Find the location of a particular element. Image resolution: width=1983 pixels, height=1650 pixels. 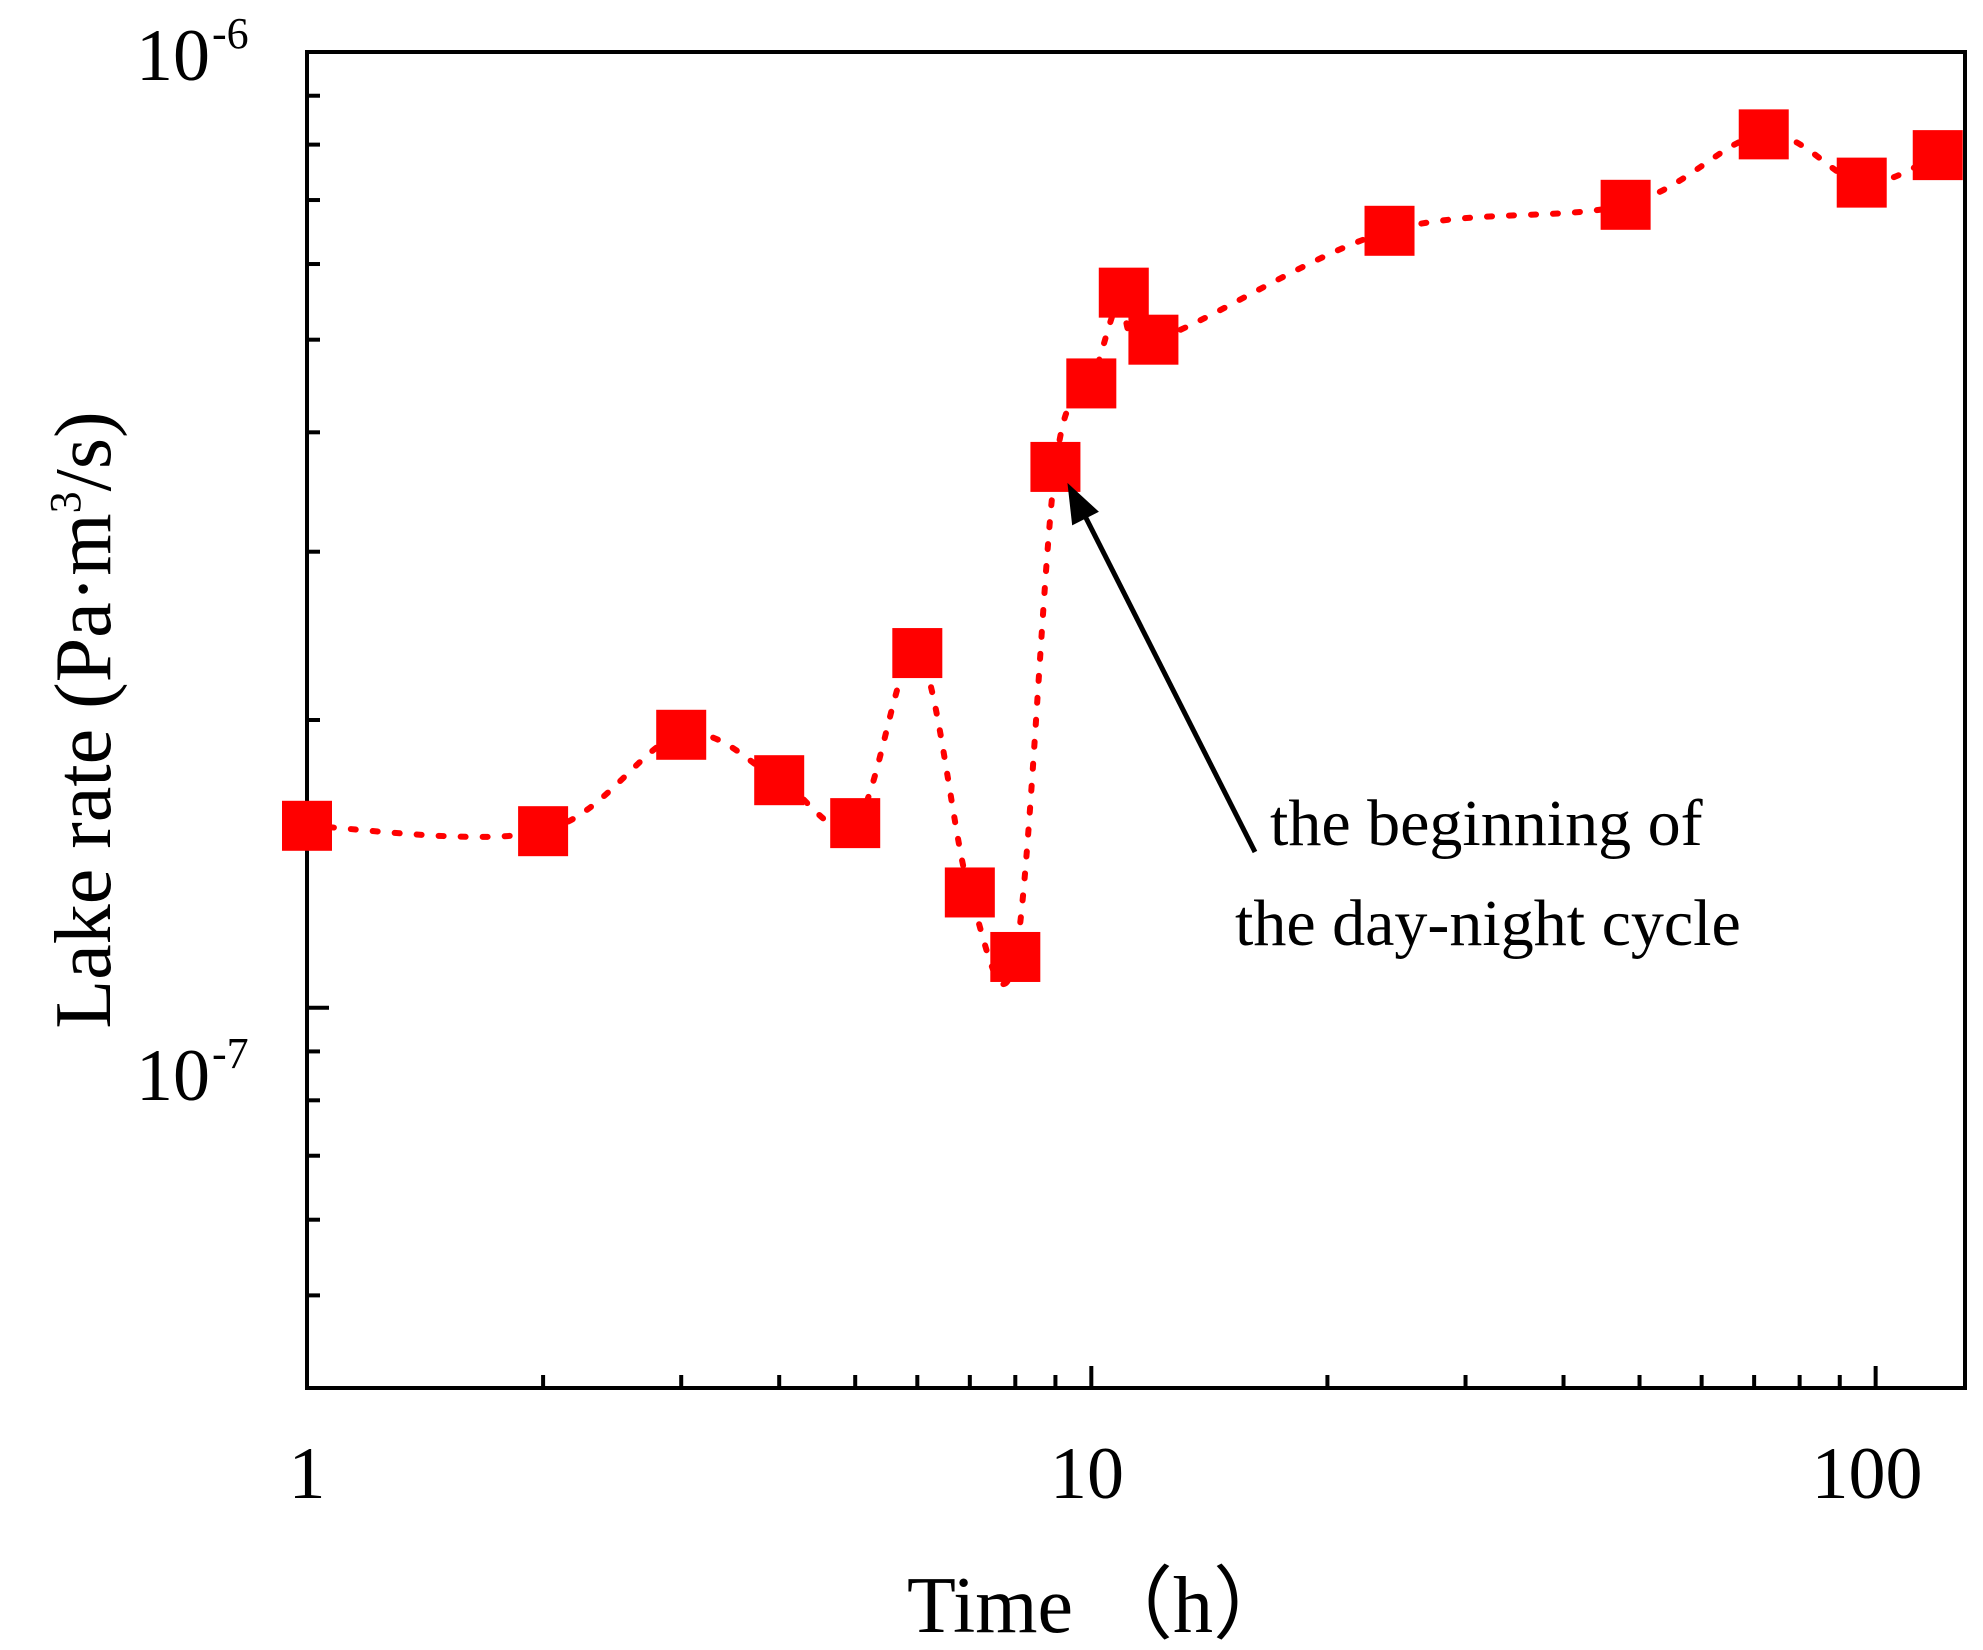

data-point-24h is located at coordinates (1389, 230).